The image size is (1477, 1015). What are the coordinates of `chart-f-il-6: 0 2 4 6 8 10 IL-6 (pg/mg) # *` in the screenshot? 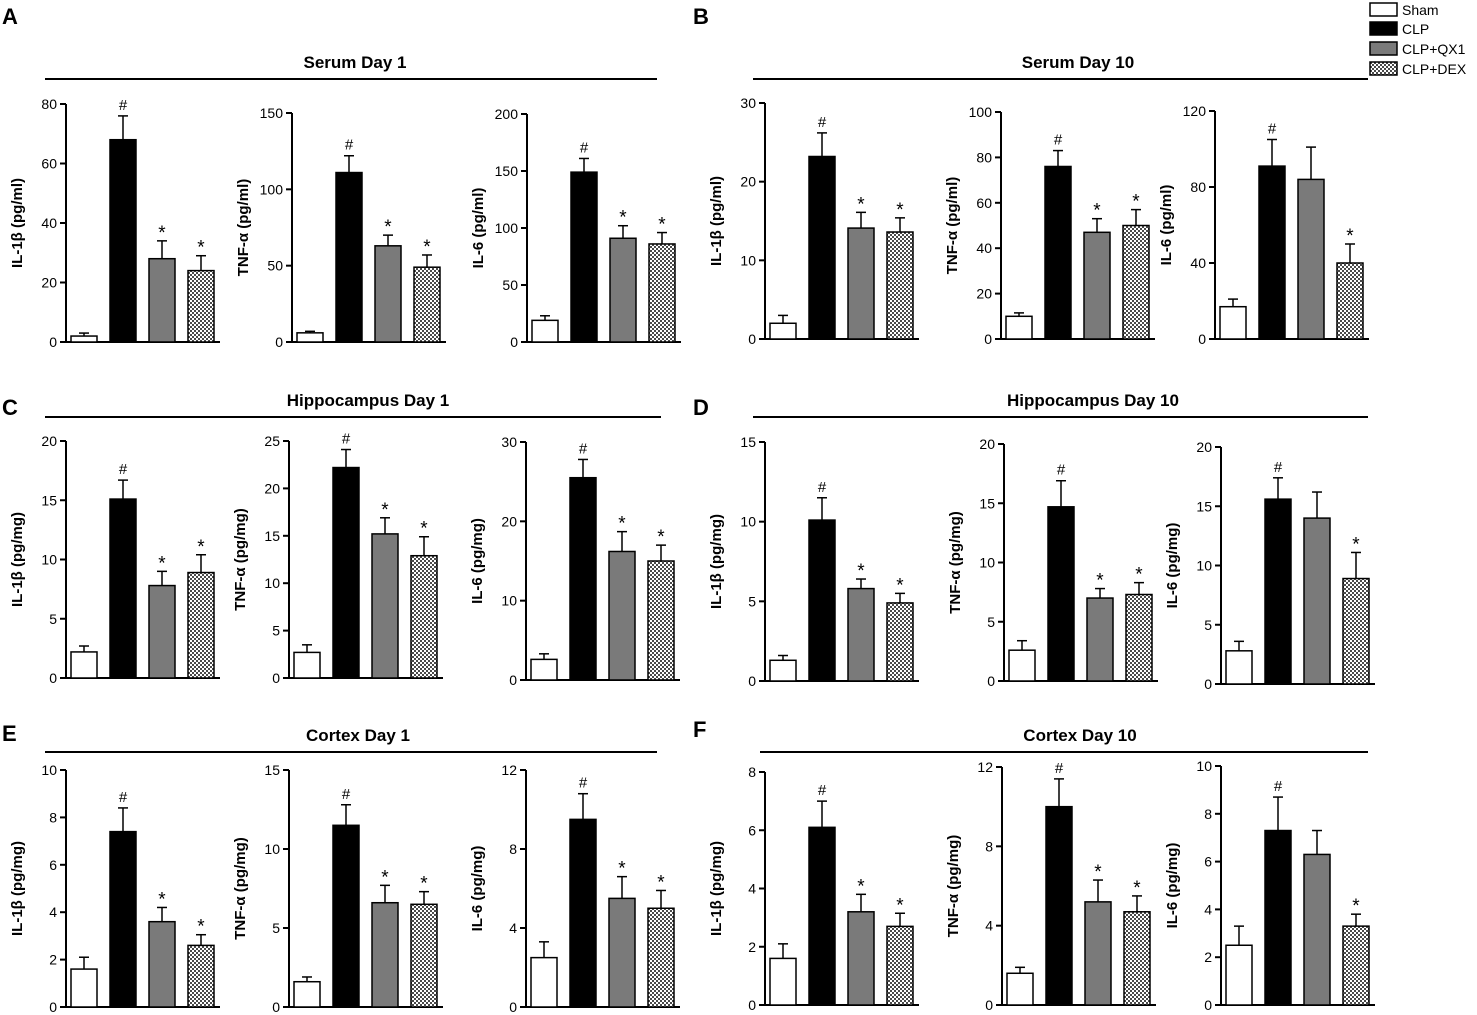 It's located at (1269, 885).